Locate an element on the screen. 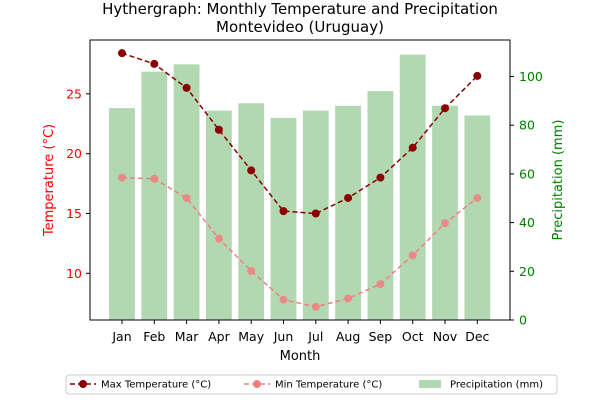  x-tick-label-mar: Mar is located at coordinates (187, 336).